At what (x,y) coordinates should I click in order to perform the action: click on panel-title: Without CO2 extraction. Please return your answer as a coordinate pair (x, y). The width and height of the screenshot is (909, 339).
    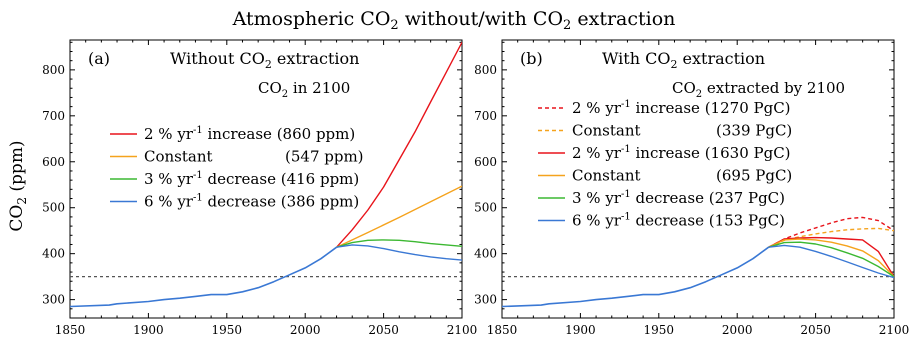
    Looking at the image, I should click on (264, 60).